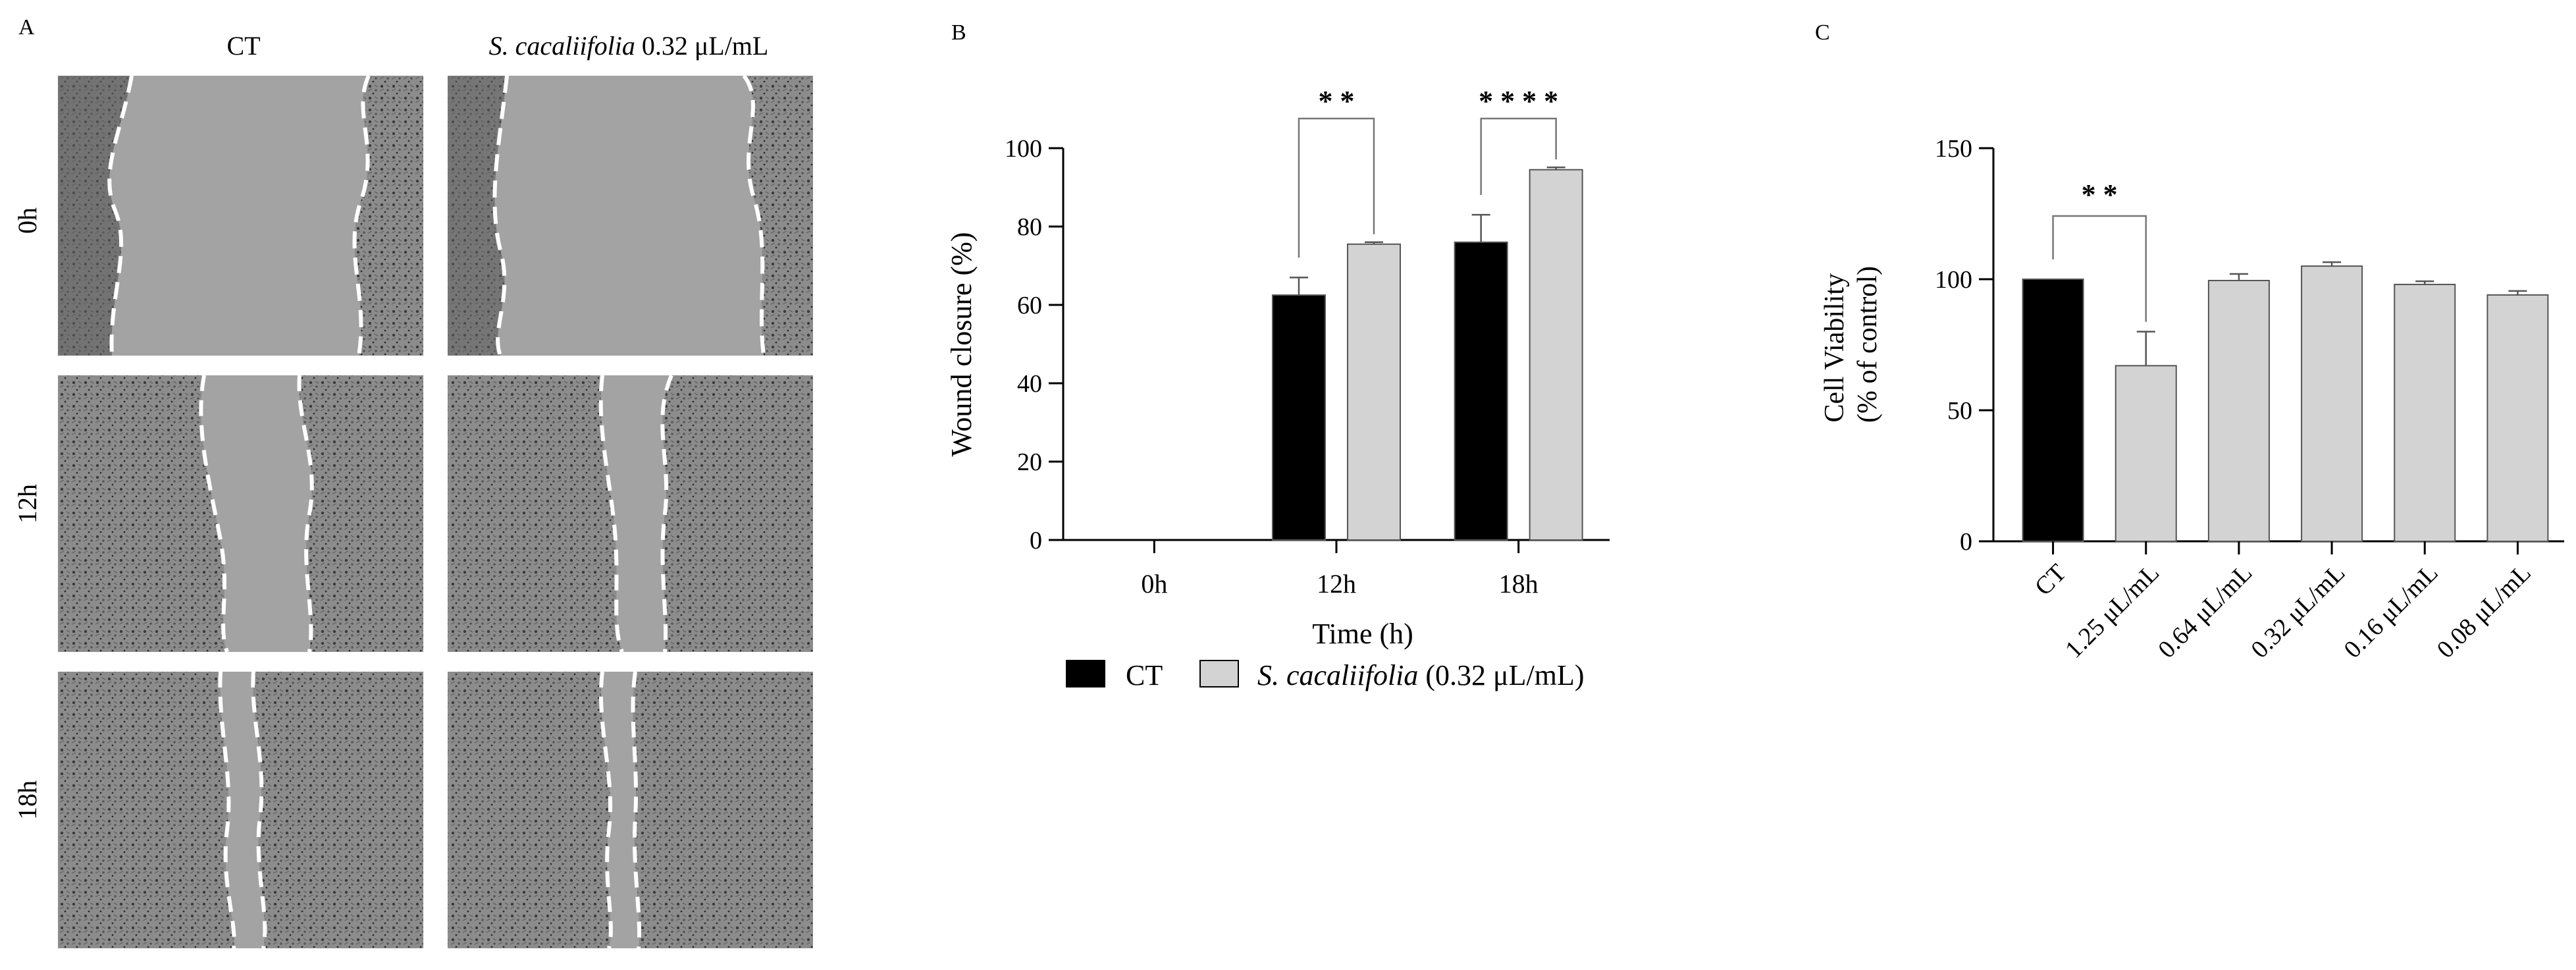 The width and height of the screenshot is (2576, 970). What do you see at coordinates (1144, 675) in the screenshot?
I see `legend-label-ct: CT` at bounding box center [1144, 675].